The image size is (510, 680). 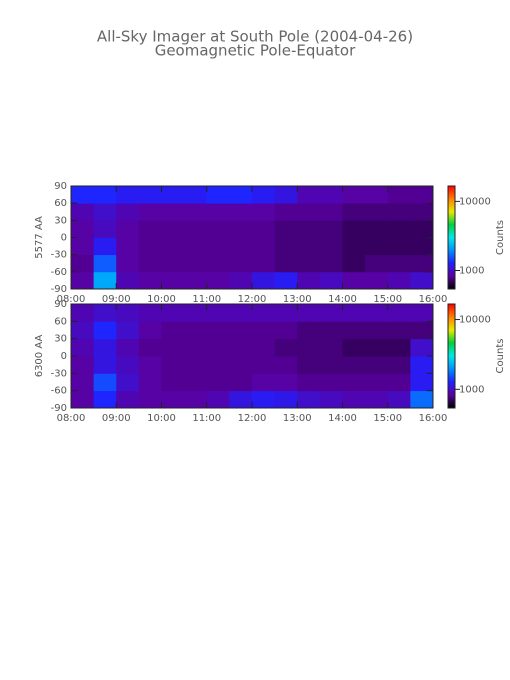 I want to click on y-axis-label: 5577 AA, so click(x=39, y=237).